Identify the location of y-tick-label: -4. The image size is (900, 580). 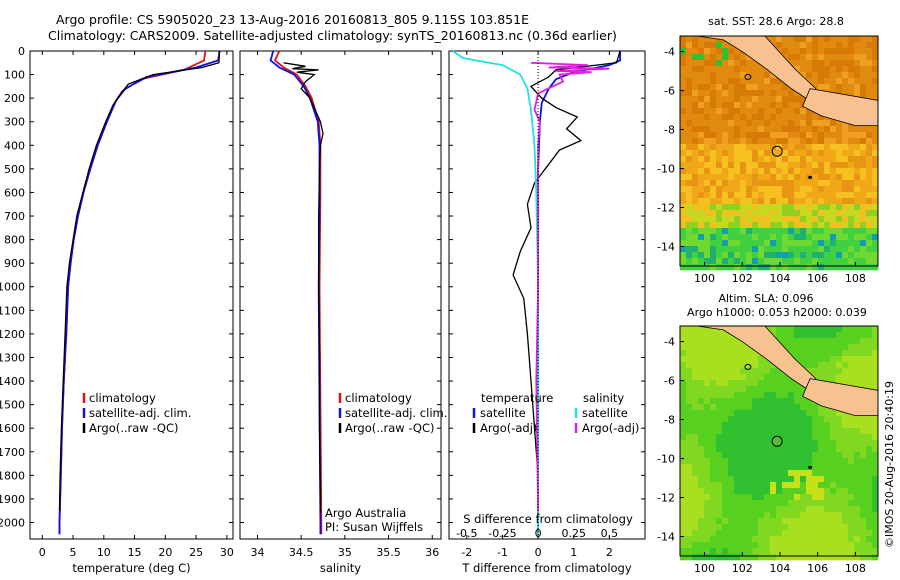
(669, 52).